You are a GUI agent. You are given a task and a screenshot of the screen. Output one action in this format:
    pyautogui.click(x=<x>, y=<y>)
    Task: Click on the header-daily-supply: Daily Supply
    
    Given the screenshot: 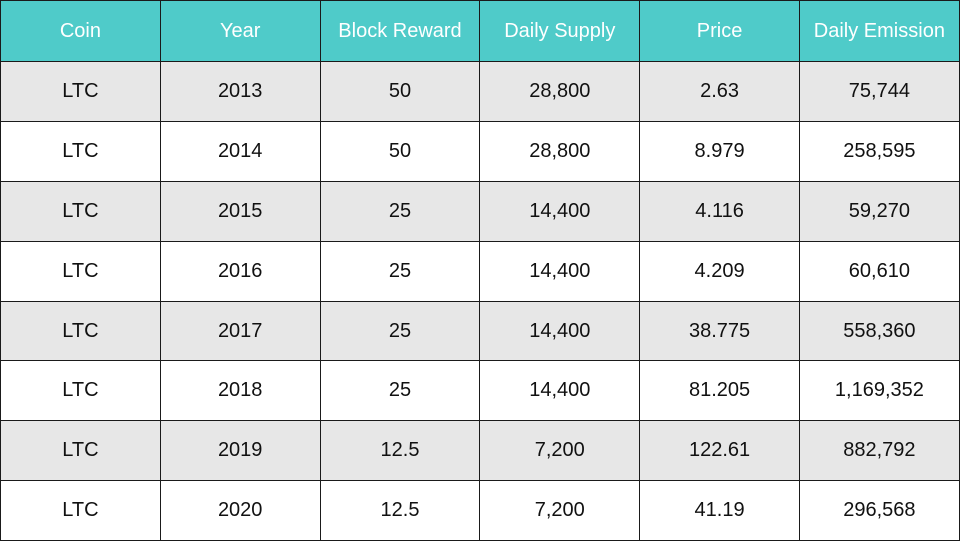 What is the action you would take?
    pyautogui.click(x=560, y=31)
    